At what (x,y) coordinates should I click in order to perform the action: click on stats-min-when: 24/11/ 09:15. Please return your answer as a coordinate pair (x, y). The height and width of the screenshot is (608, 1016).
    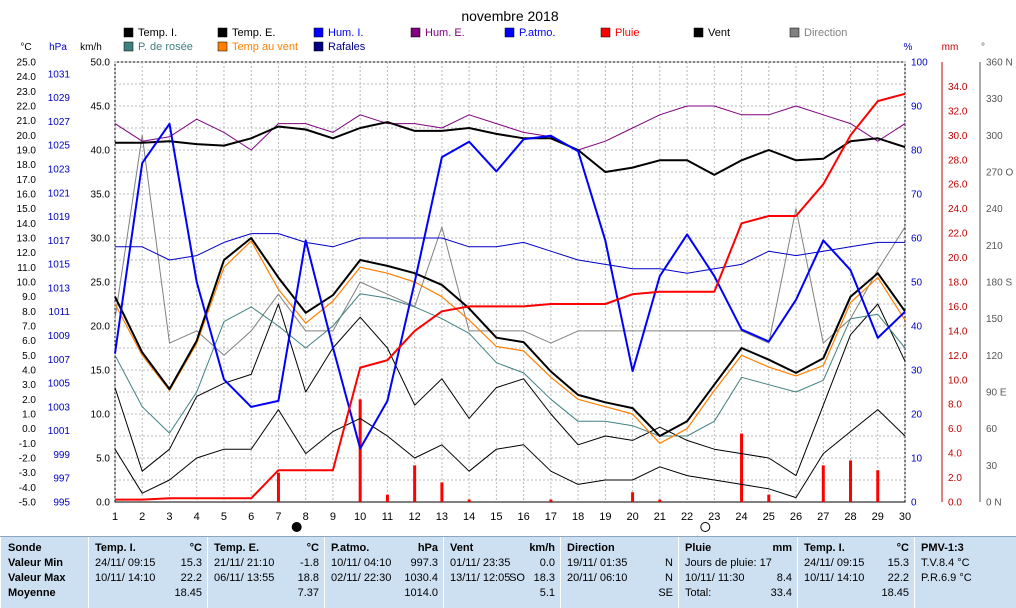
    Looking at the image, I should click on (834, 563).